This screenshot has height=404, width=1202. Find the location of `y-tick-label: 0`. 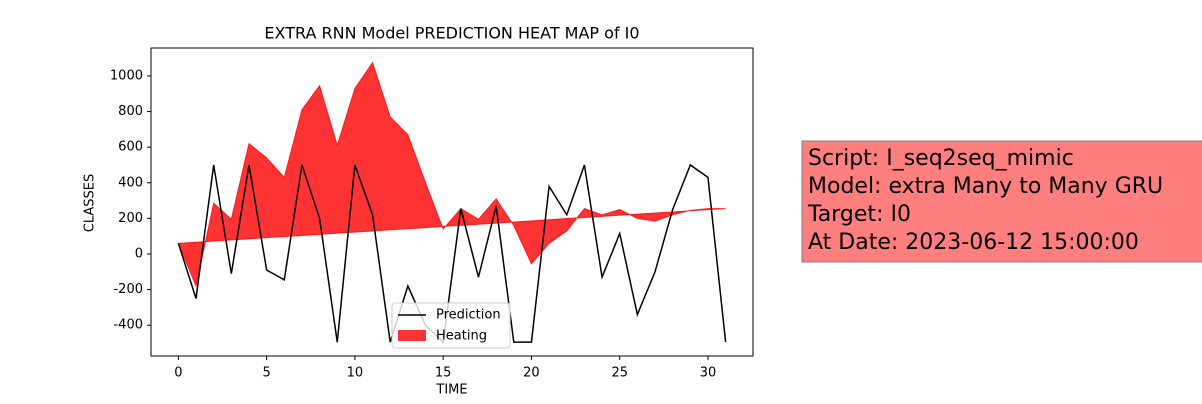

y-tick-label: 0 is located at coordinates (139, 253).